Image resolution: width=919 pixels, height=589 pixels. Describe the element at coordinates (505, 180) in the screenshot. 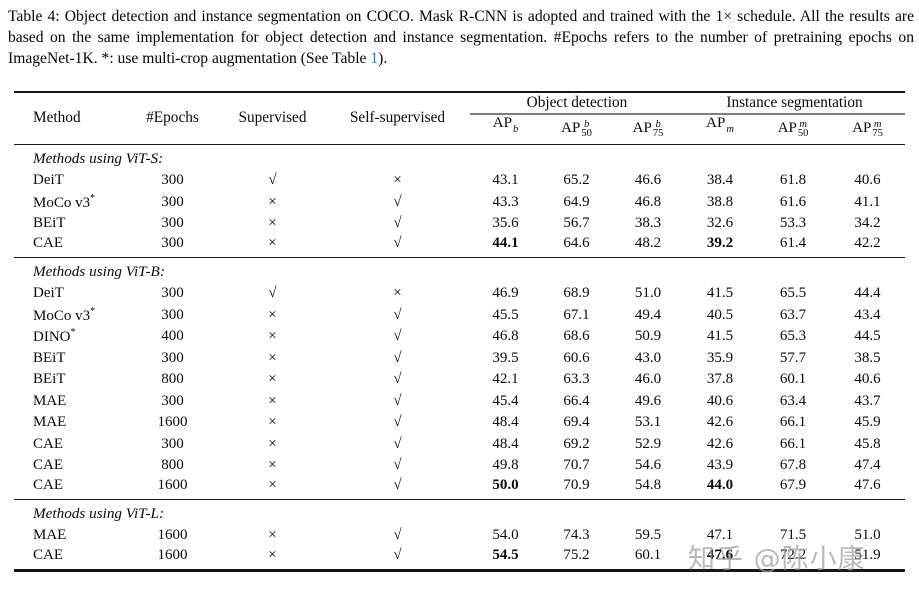

I see `value-cell: 43.1` at that location.